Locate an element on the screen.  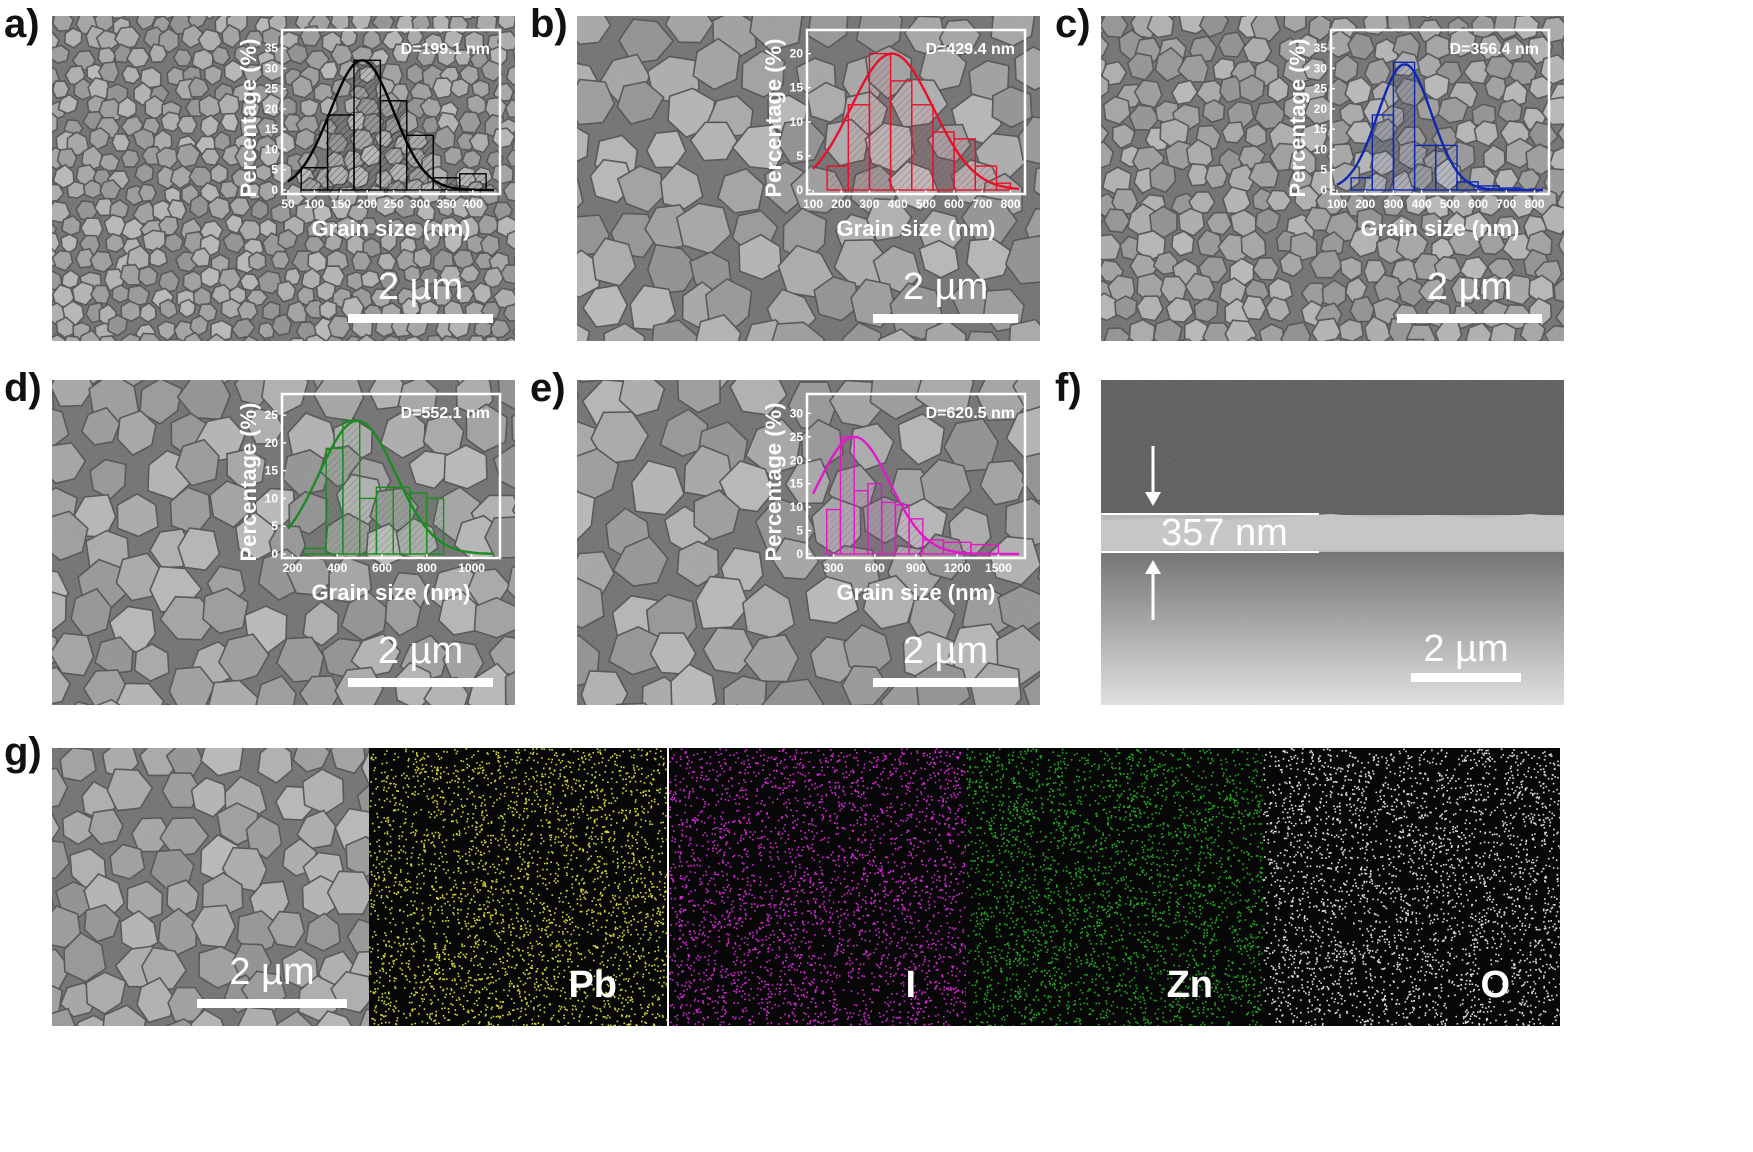
panel-label-f: f) is located at coordinates (1068, 388).